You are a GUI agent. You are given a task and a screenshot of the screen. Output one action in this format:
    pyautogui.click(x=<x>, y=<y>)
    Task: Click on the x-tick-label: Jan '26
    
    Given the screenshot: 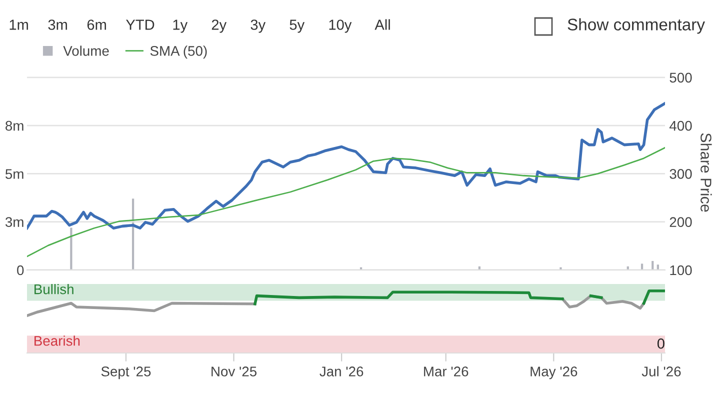 What is the action you would take?
    pyautogui.click(x=342, y=371)
    